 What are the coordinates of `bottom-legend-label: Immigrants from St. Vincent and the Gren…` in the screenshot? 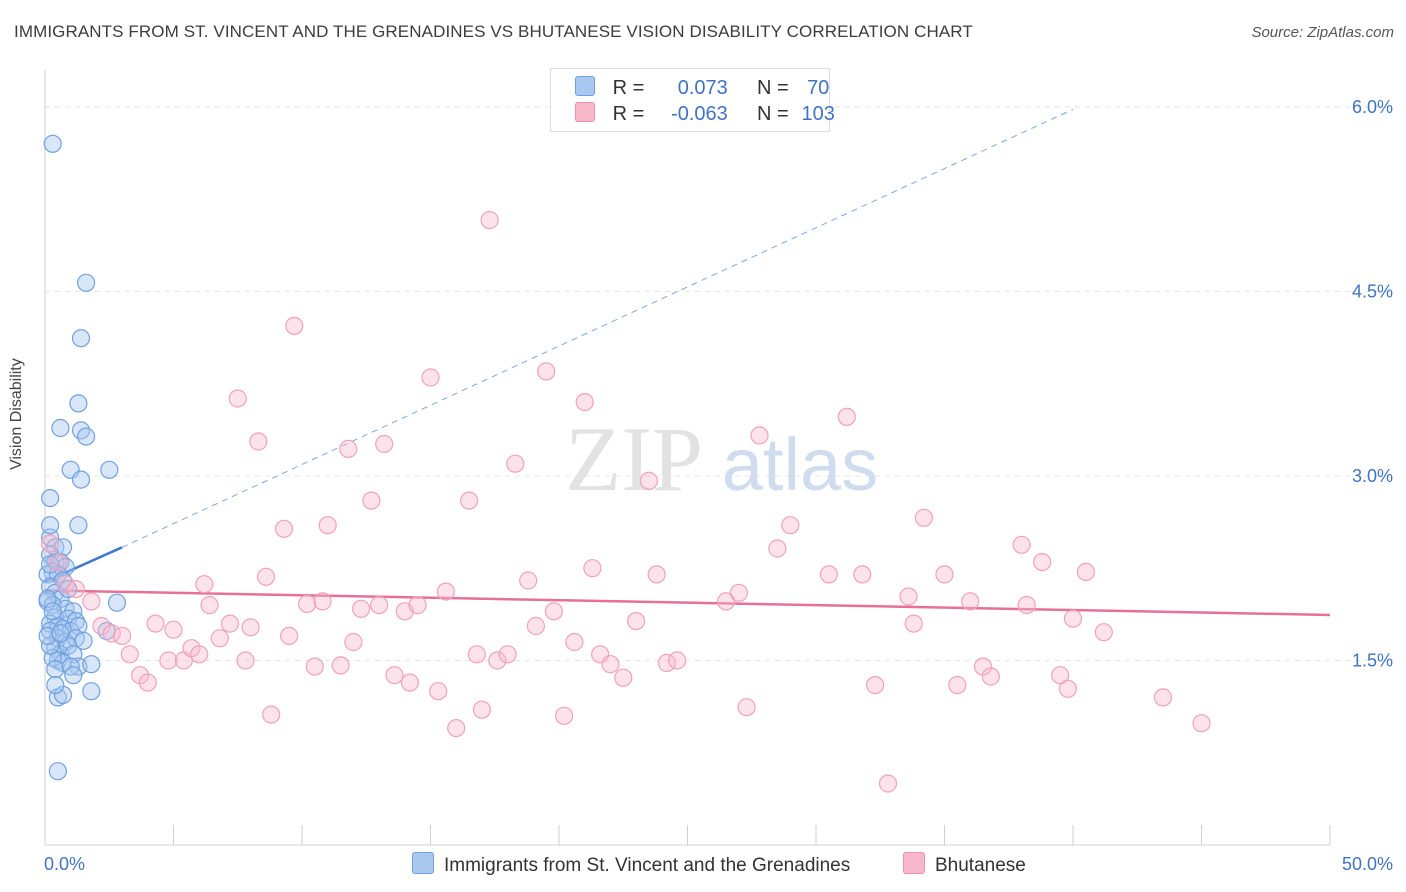 It's located at (647, 865).